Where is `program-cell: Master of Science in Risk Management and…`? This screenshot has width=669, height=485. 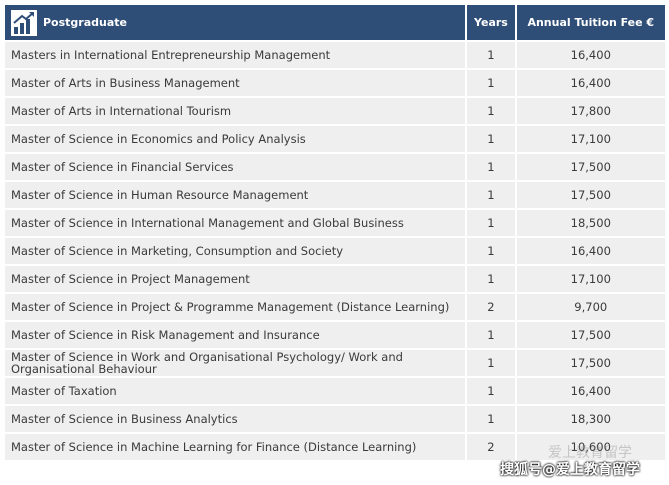
program-cell: Master of Science in Risk Management and… is located at coordinates (235, 335).